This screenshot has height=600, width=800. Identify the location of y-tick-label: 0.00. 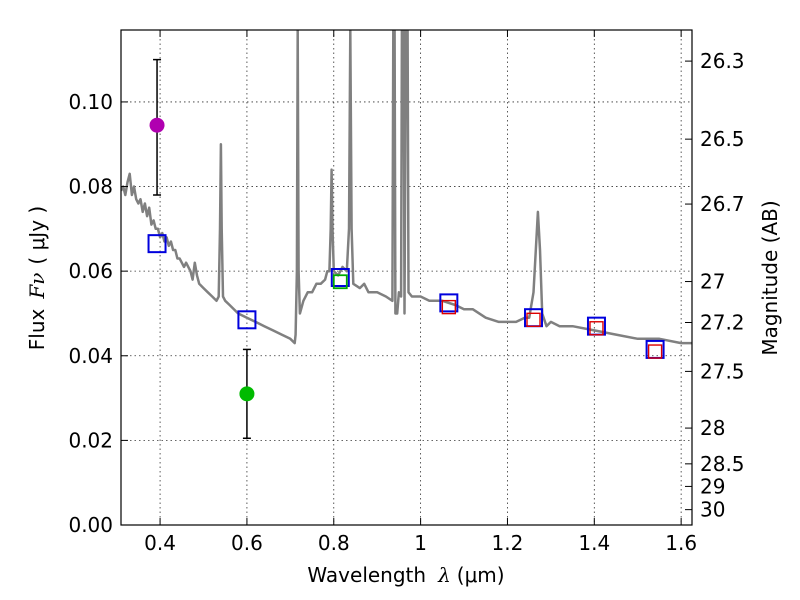
(90, 525).